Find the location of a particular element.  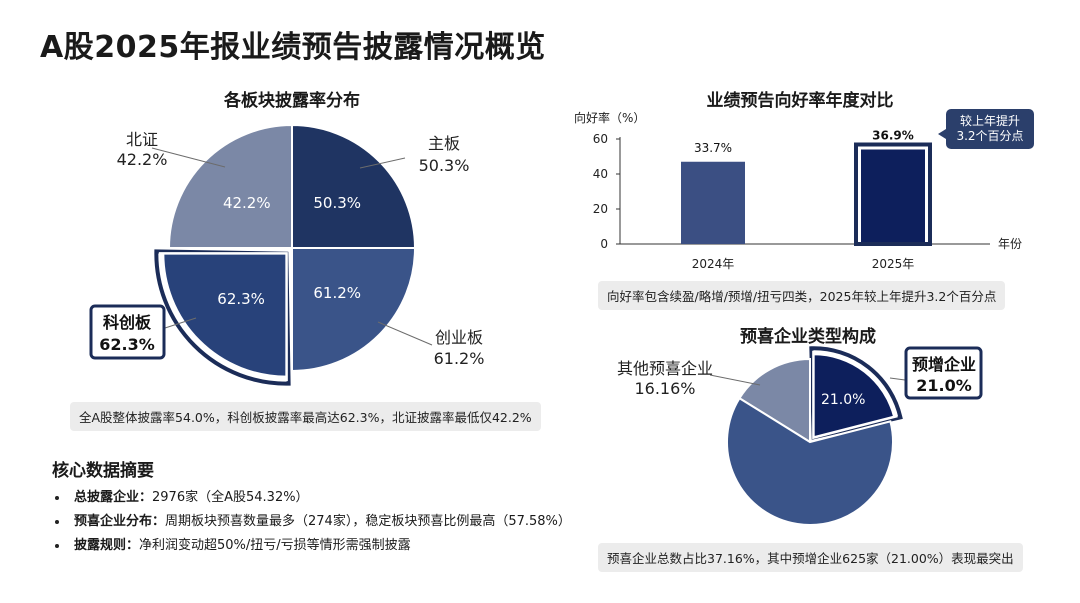

pie2-note: 预喜企业总数占比37.16%，其中预增企业625家（21.00%）表现最突出 is located at coordinates (810, 557).